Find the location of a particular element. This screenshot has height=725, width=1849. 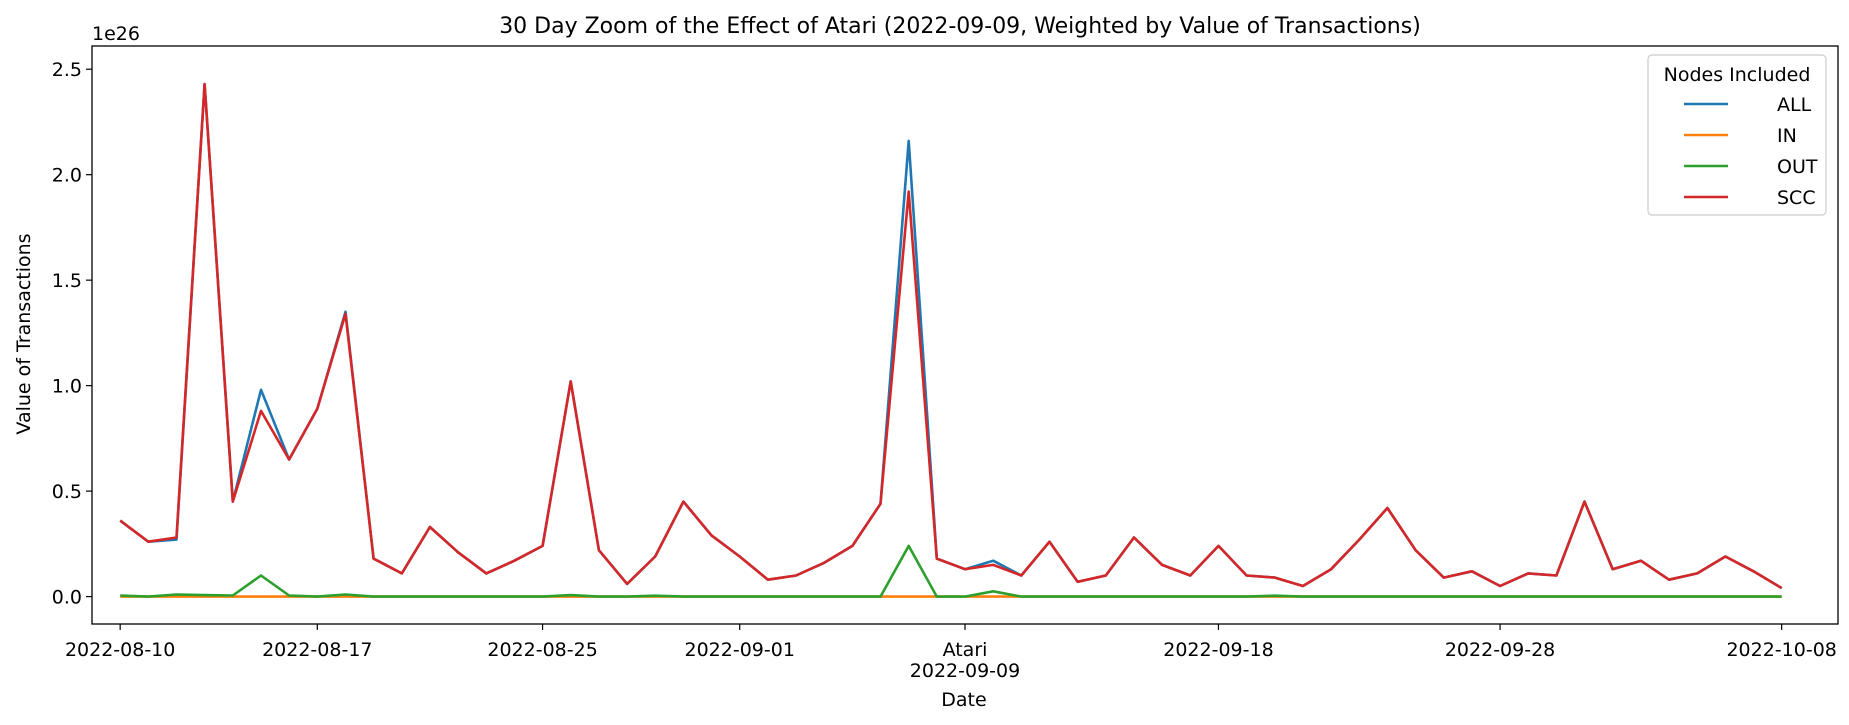

y-tick-label: 1.0 is located at coordinates (67, 387).